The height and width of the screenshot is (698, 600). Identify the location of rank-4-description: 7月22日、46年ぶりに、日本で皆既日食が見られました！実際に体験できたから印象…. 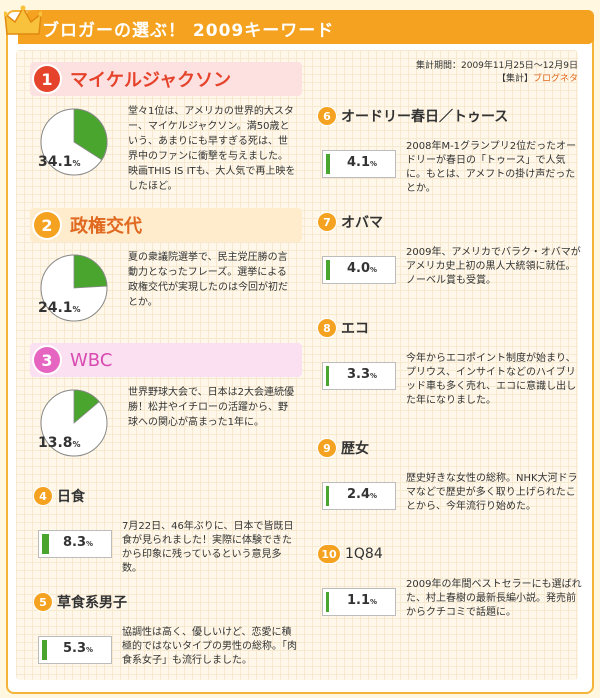
(208, 547).